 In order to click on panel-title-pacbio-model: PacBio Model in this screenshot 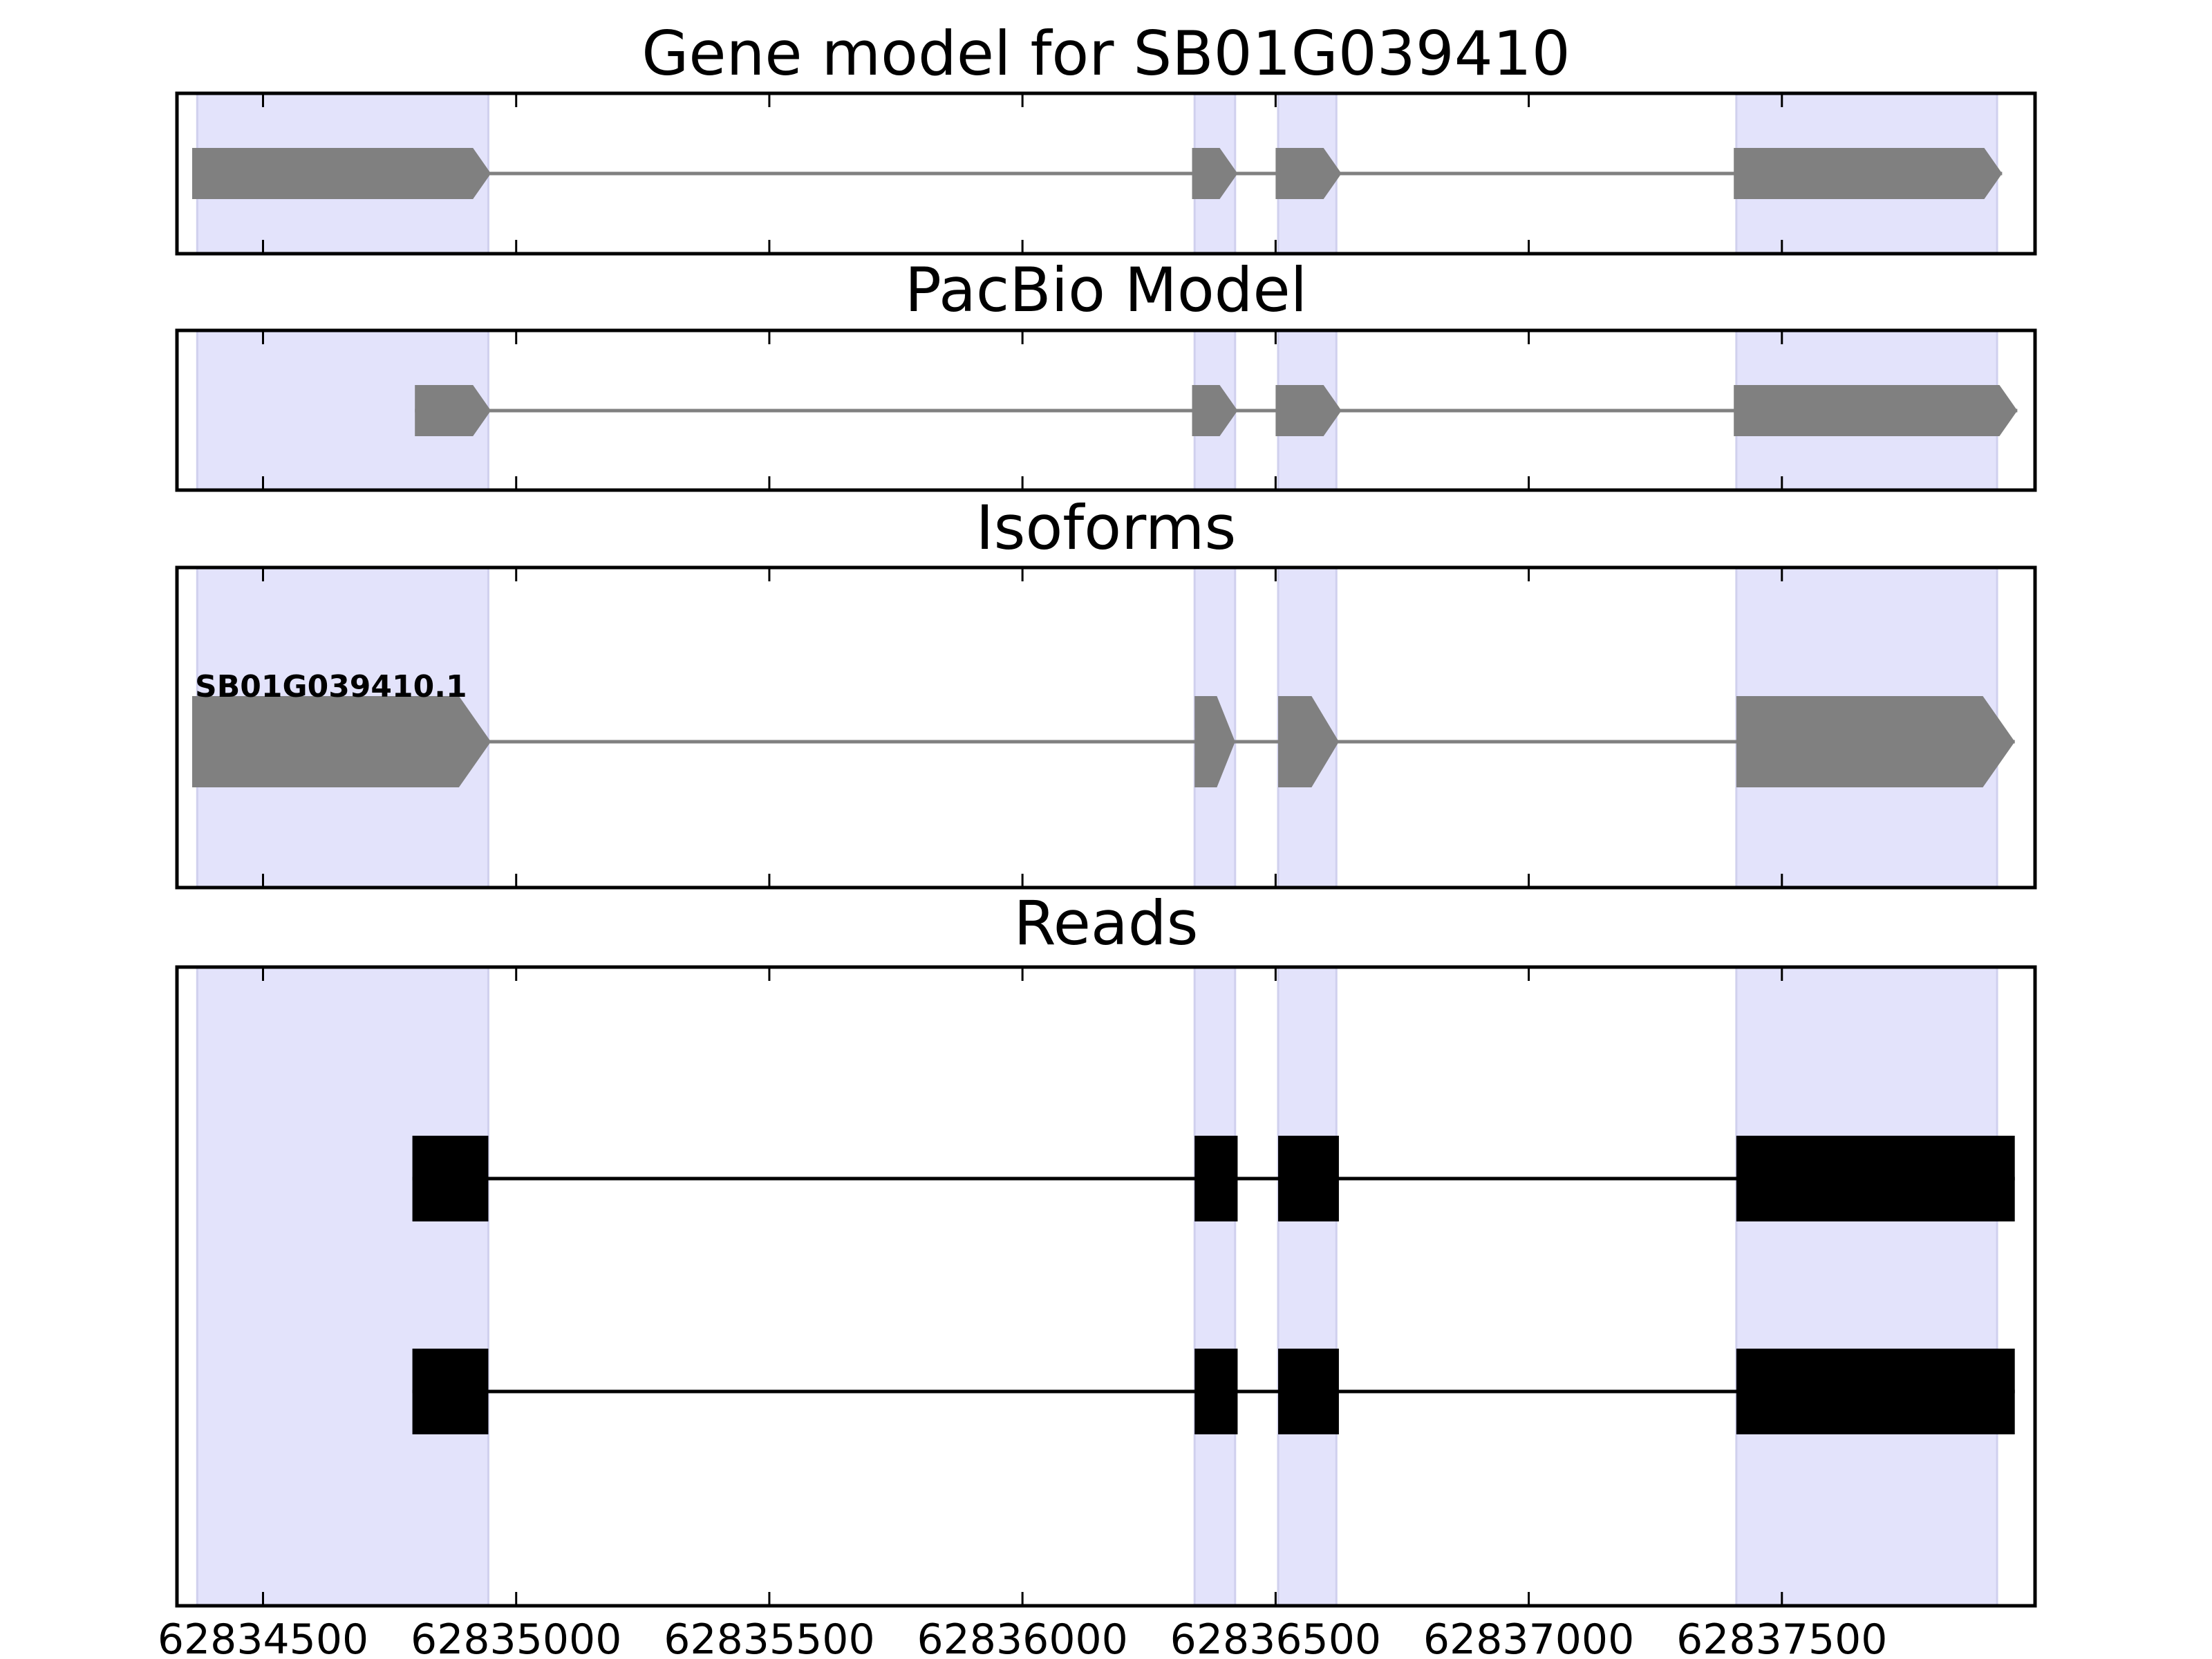, I will do `click(1106, 290)`.